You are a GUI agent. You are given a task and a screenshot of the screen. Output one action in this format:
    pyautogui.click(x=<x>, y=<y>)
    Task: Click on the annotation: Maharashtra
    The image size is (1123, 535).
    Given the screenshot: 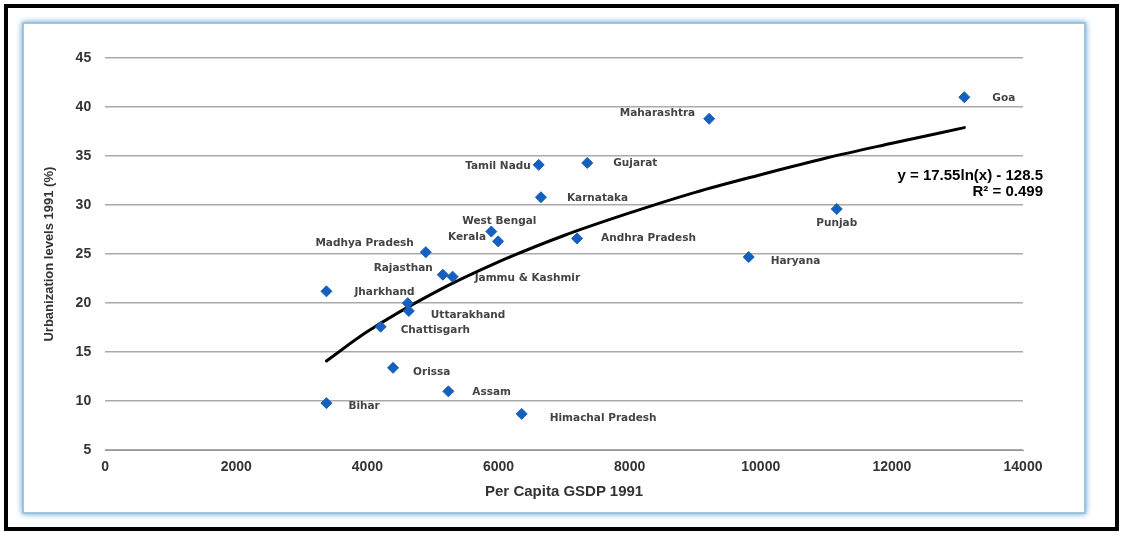 What is the action you would take?
    pyautogui.click(x=657, y=111)
    